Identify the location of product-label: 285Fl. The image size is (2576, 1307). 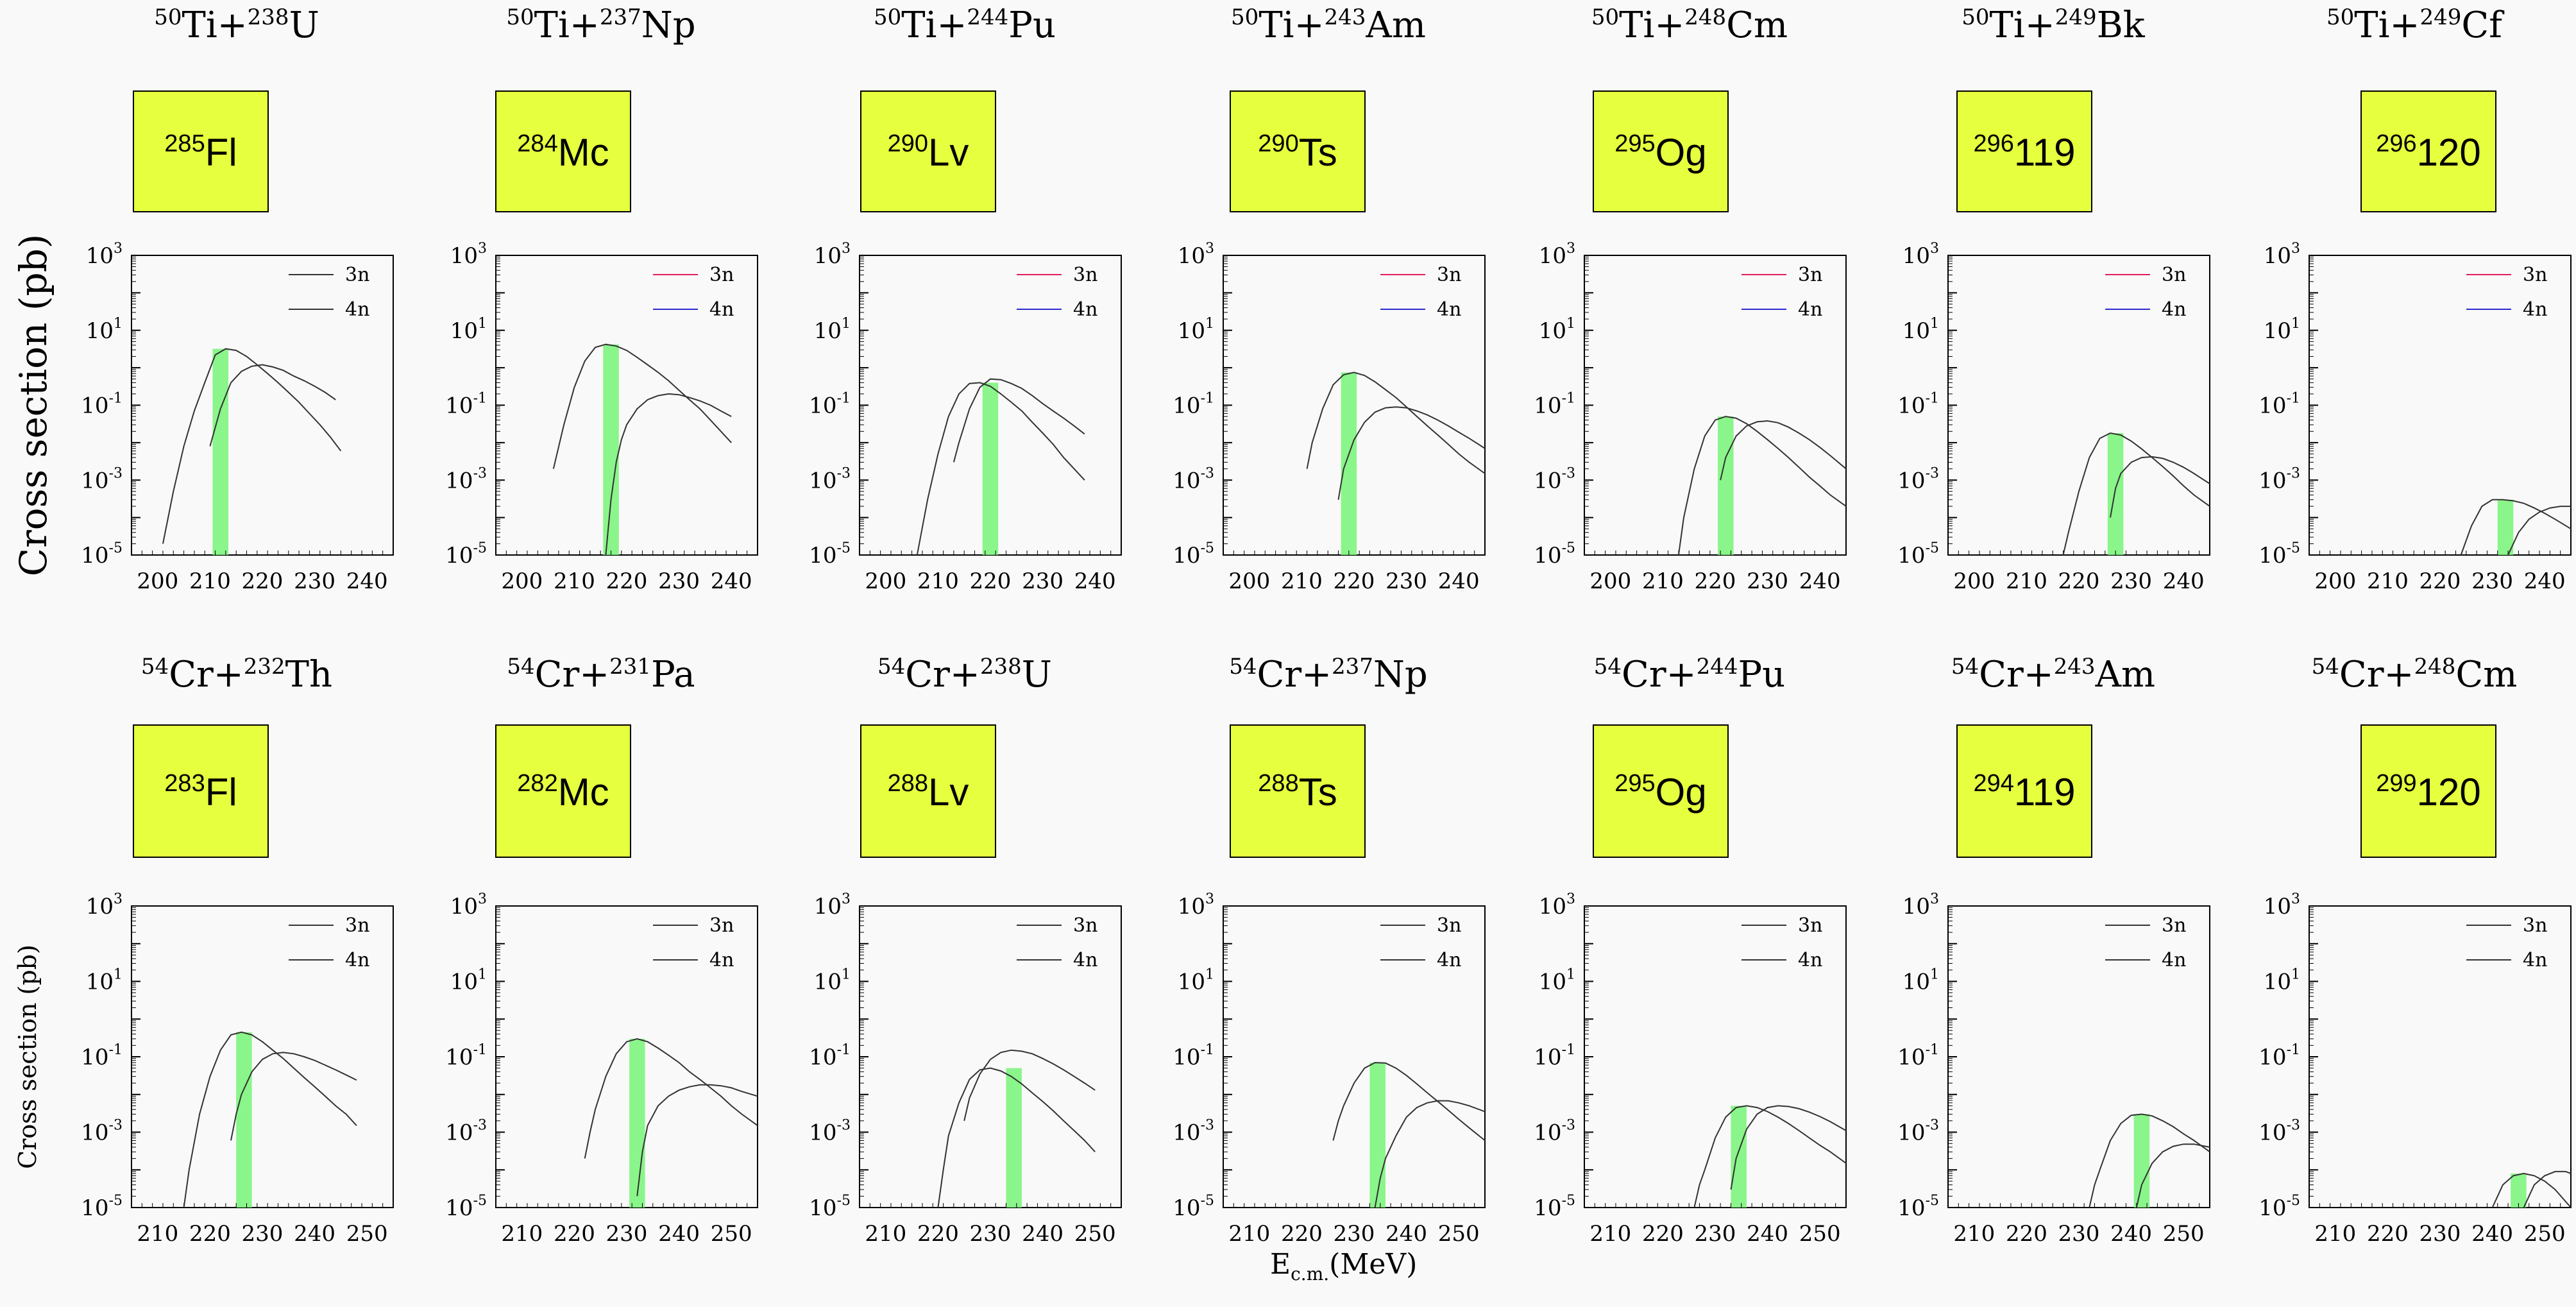
(200, 152).